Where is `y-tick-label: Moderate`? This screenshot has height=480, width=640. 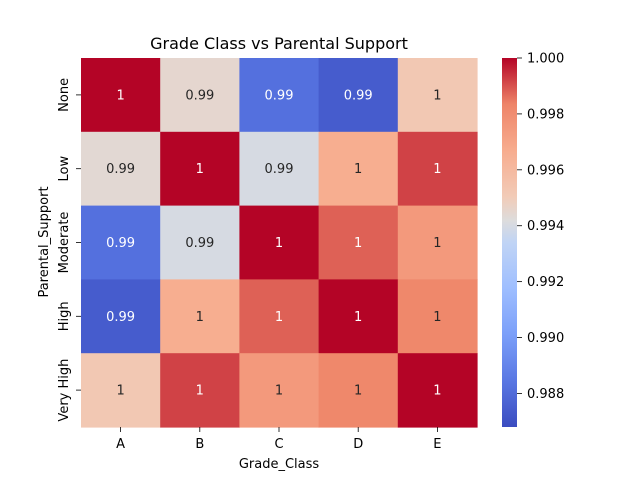 y-tick-label: Moderate is located at coordinates (64, 243).